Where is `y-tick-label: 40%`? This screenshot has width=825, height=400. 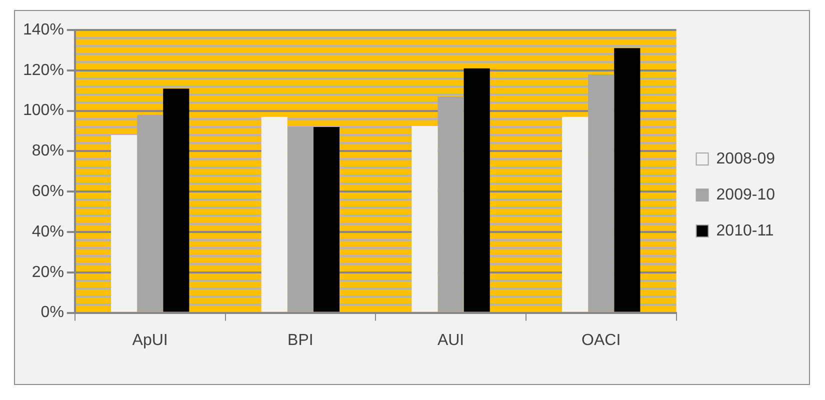
y-tick-label: 40% is located at coordinates (48, 231).